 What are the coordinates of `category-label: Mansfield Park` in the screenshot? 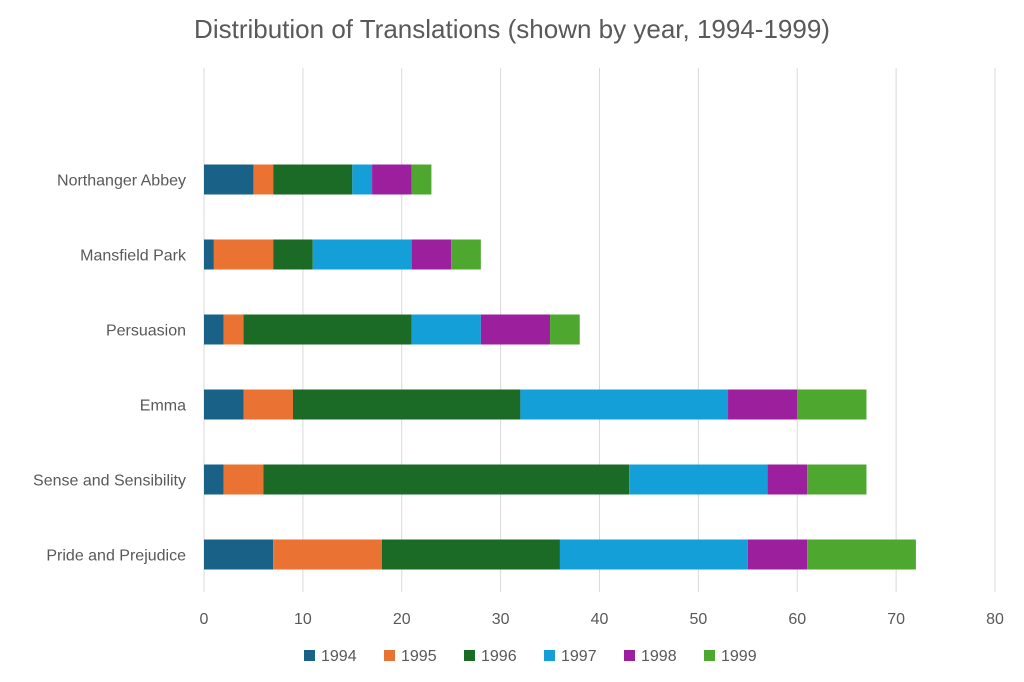 It's located at (133, 256).